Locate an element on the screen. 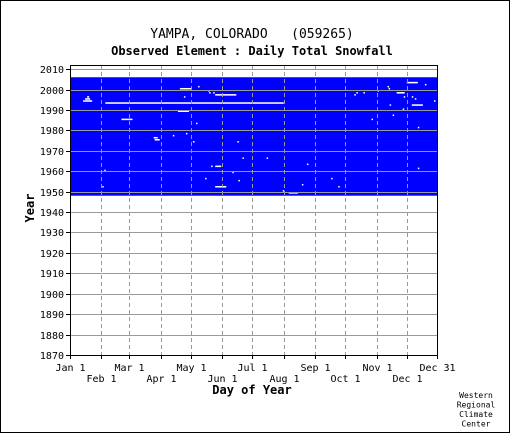 The height and width of the screenshot is (438, 510). x-tick-label-row2-5: Dec 1 is located at coordinates (407, 379).